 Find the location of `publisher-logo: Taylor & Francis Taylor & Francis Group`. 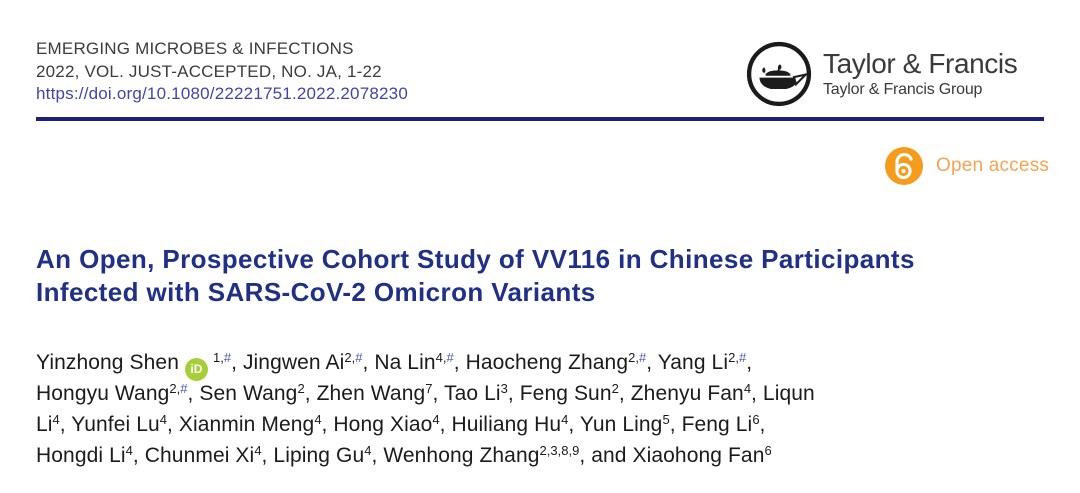

publisher-logo: Taylor & Francis Taylor & Francis Group is located at coordinates (882, 74).